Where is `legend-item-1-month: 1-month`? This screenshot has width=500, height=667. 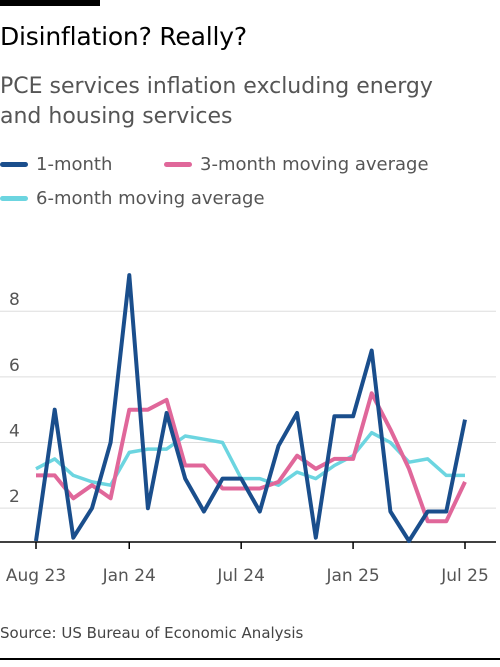 legend-item-1-month: 1-month is located at coordinates (56, 164).